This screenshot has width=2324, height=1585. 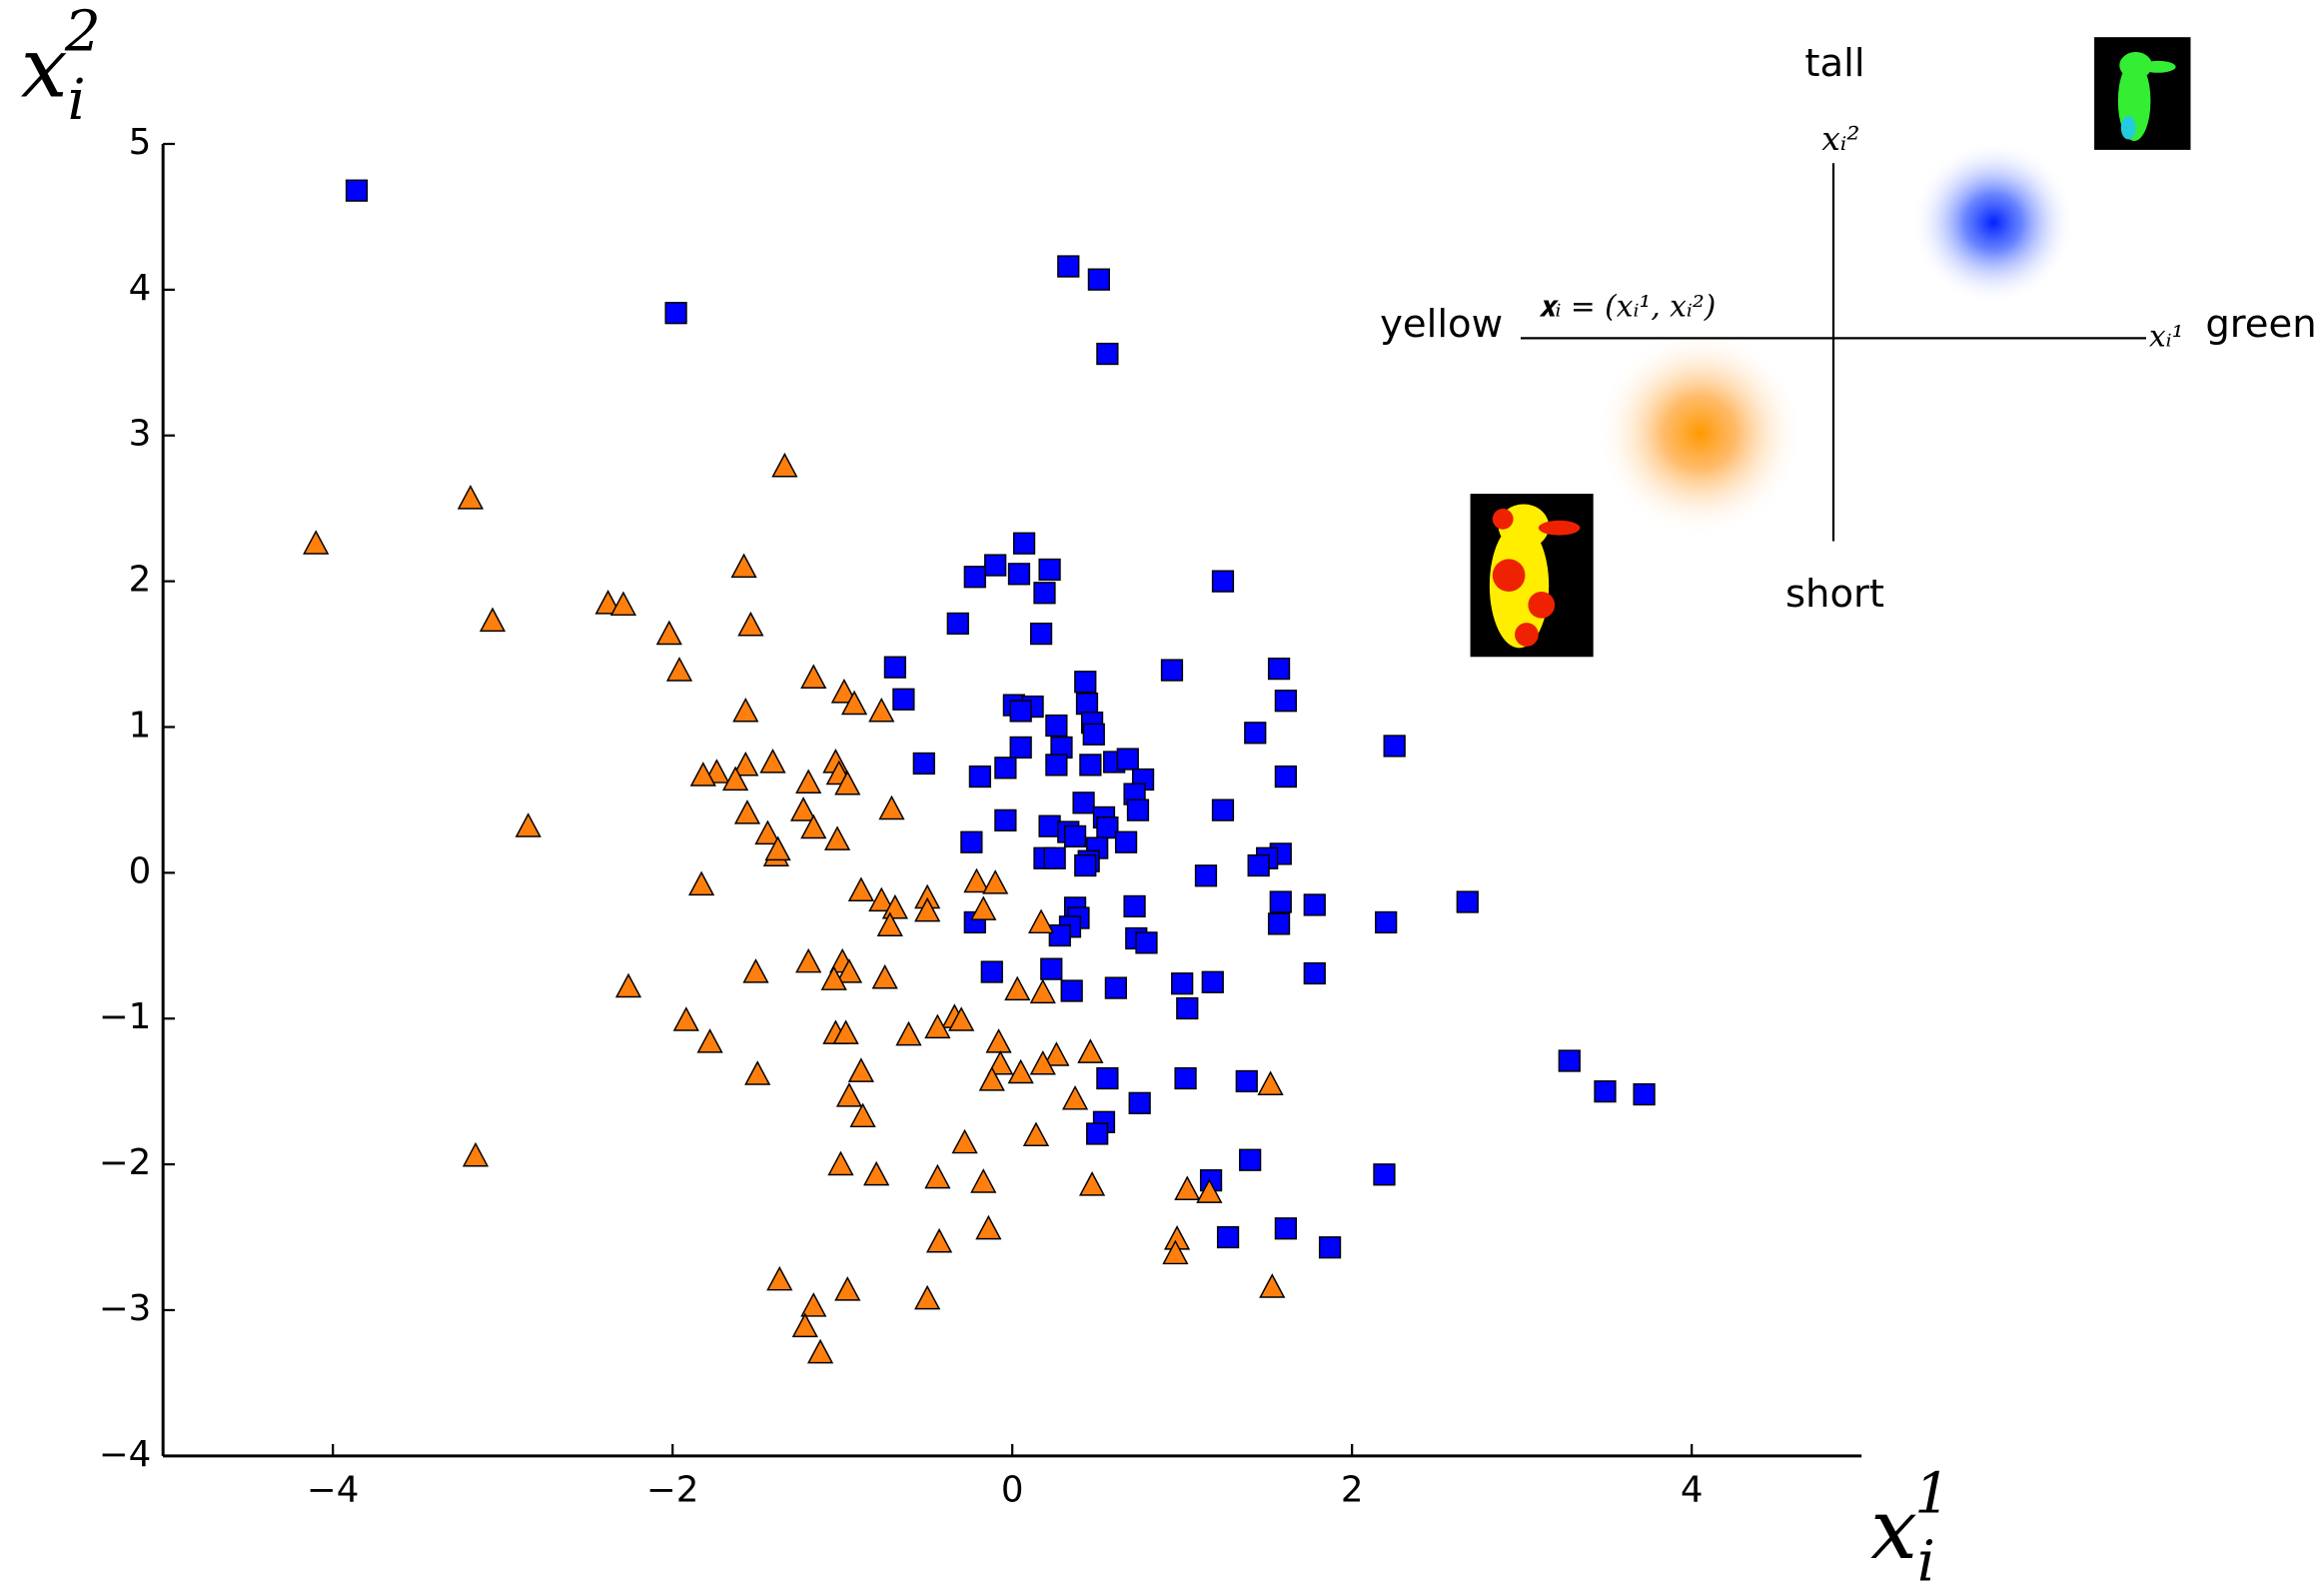 What do you see at coordinates (2167, 335) in the screenshot?
I see `inset-x-label: xᵢ¹` at bounding box center [2167, 335].